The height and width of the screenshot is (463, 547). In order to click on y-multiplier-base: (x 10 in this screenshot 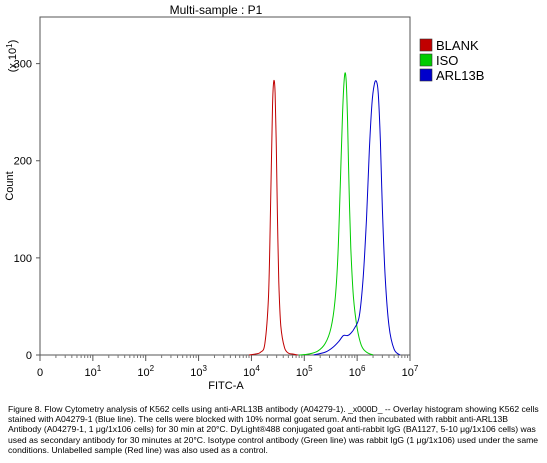, I will do `click(13, 60)`.